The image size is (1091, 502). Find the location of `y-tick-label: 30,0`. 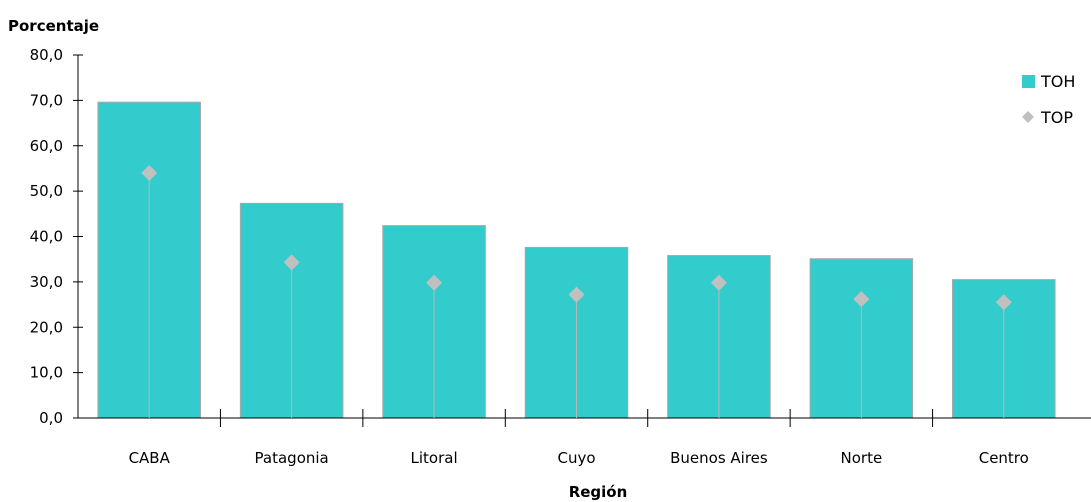

y-tick-label: 30,0 is located at coordinates (46, 282).